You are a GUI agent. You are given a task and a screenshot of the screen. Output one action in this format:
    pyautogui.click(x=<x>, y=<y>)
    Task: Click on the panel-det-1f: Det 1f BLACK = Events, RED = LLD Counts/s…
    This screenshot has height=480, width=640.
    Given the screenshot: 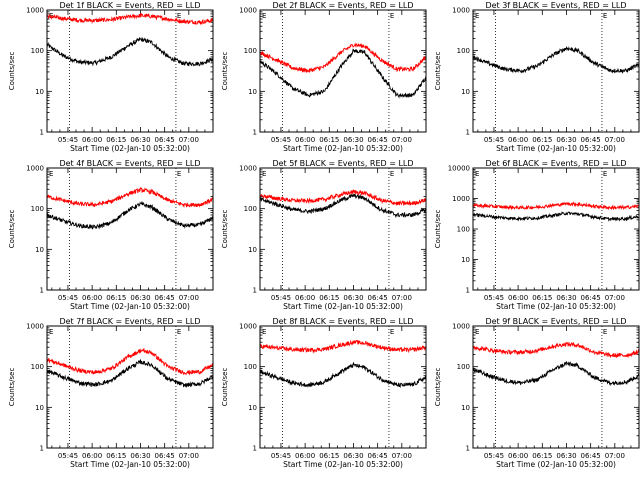 What is the action you would take?
    pyautogui.click(x=111, y=77)
    